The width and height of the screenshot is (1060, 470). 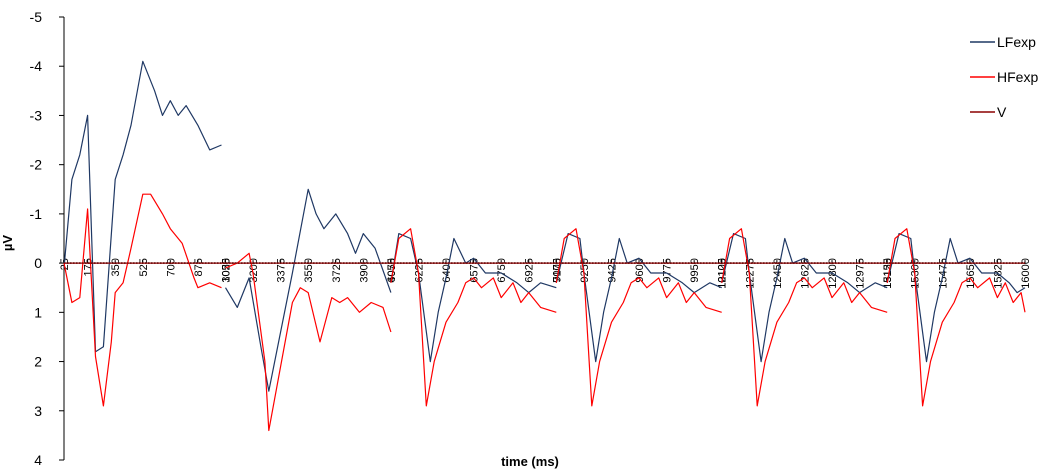 What do you see at coordinates (861, 273) in the screenshot?
I see `x-tick-label: 12975` at bounding box center [861, 273].